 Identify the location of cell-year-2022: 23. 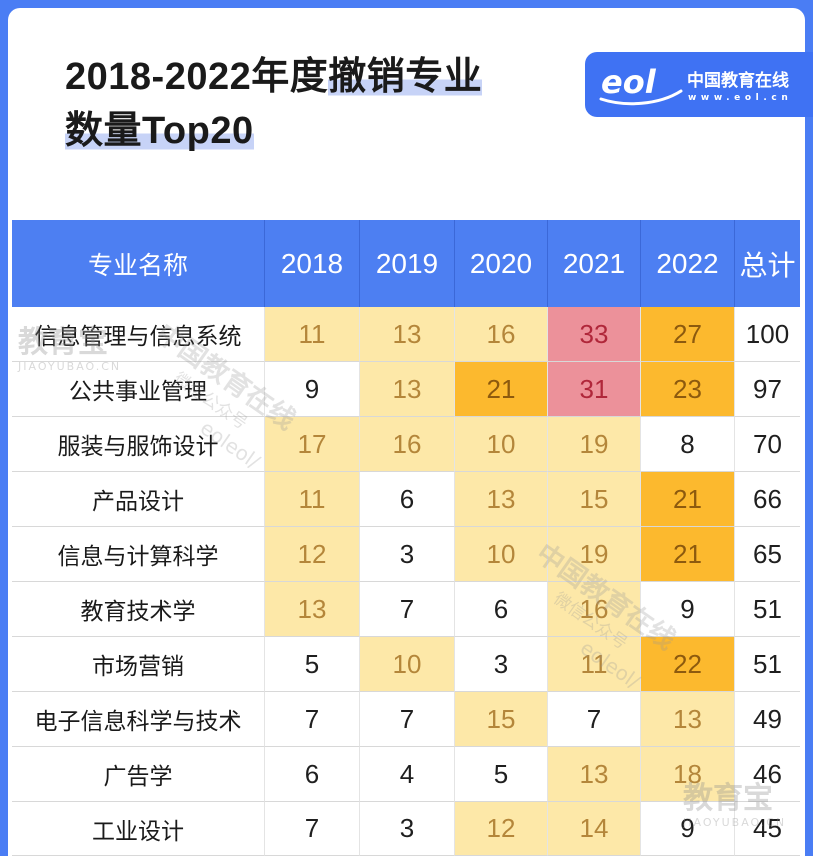
(688, 389).